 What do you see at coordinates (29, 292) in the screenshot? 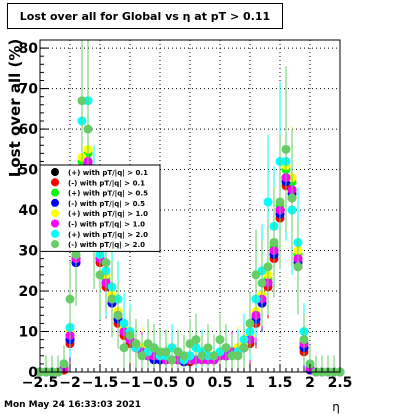
I see `y-tick-label: 20` at bounding box center [29, 292].